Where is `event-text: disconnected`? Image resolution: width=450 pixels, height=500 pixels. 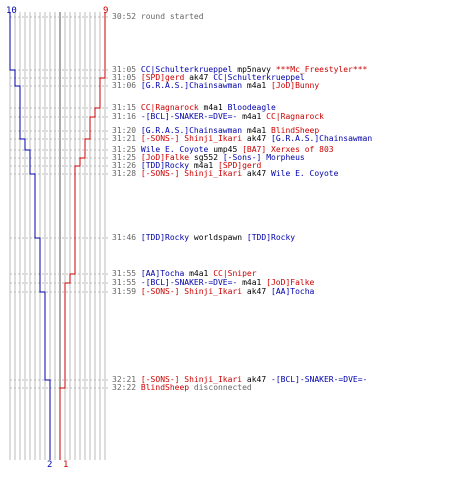
event-text: disconnected is located at coordinates (222, 387).